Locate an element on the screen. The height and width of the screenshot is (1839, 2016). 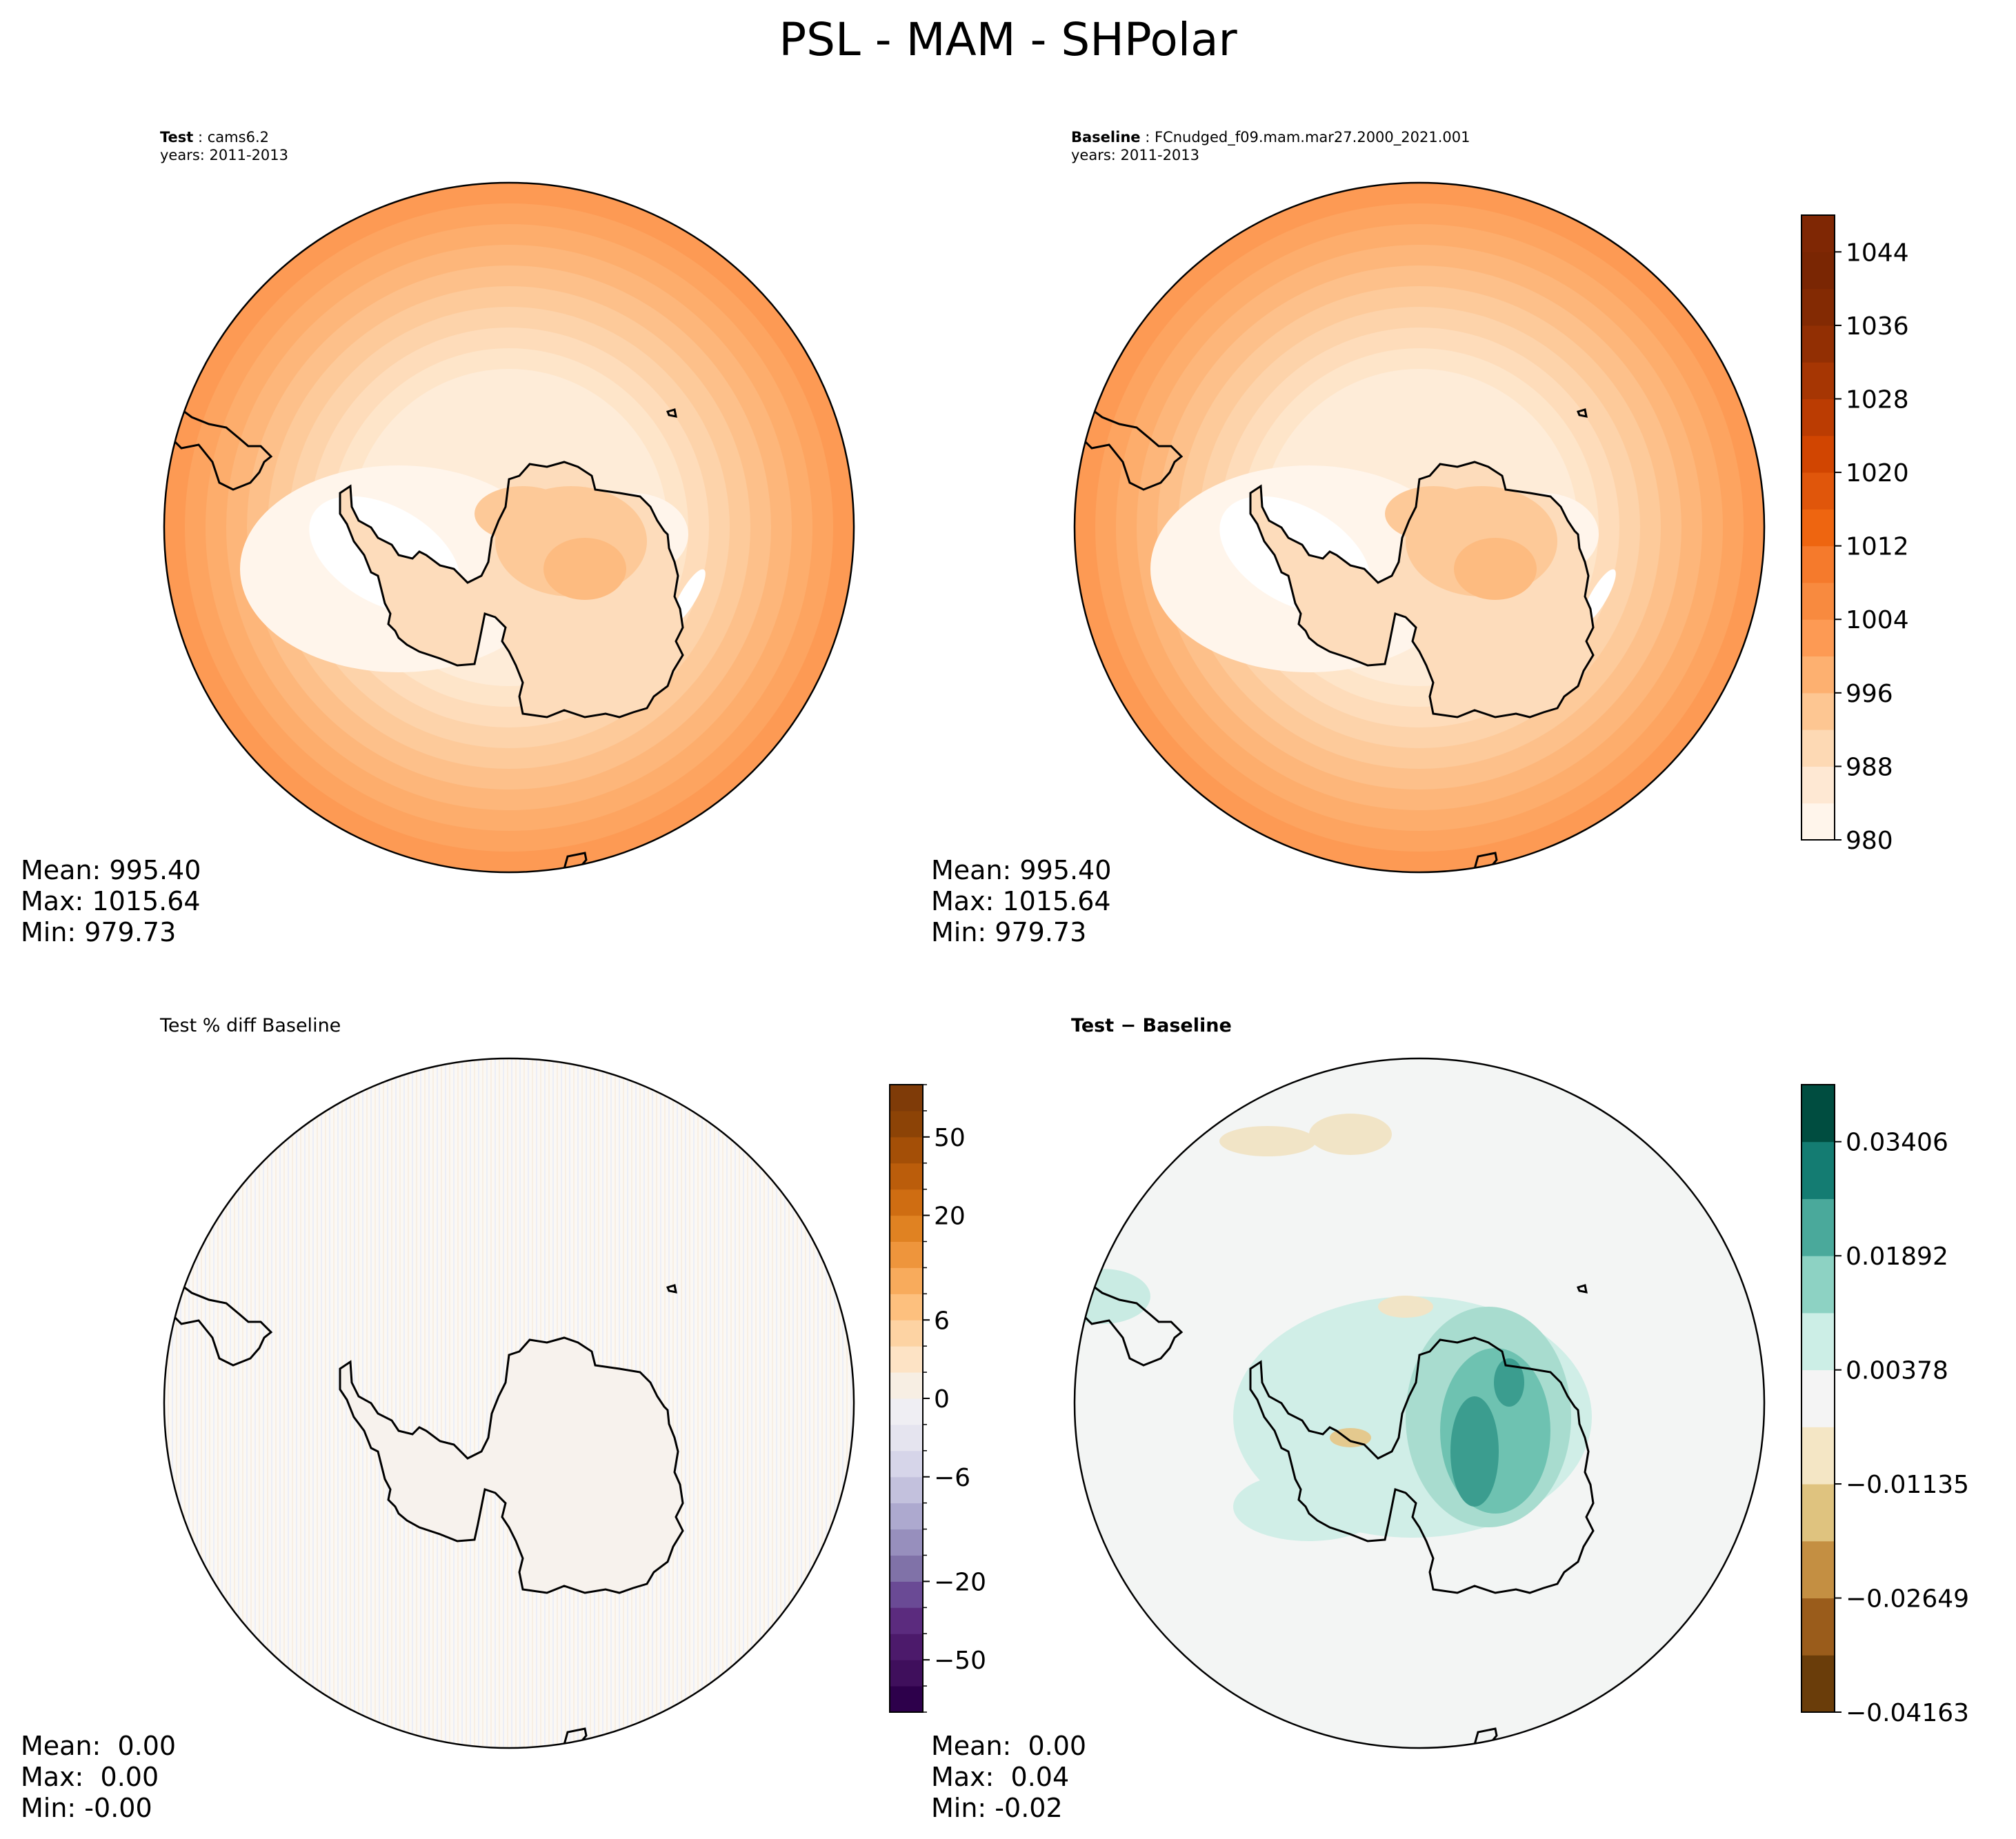
test-mean: Mean: 995.40 is located at coordinates (111, 870).